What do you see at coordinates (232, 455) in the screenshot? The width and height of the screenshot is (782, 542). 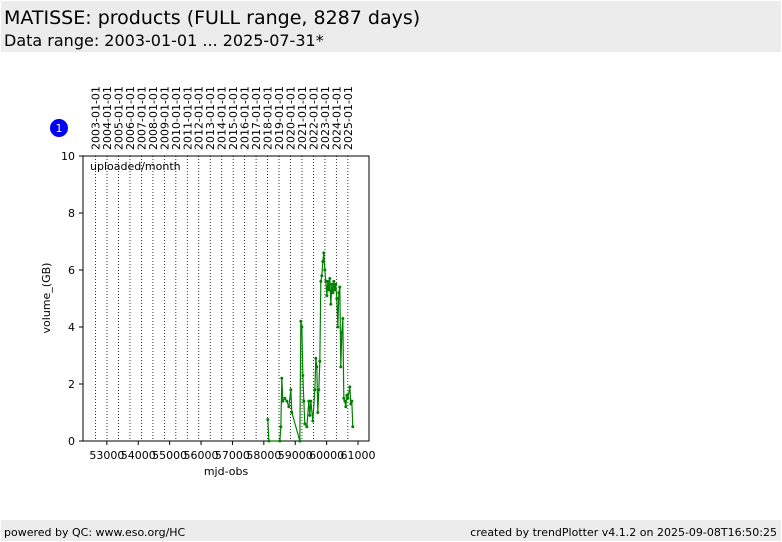 I see `x-tick-label: 57000` at bounding box center [232, 455].